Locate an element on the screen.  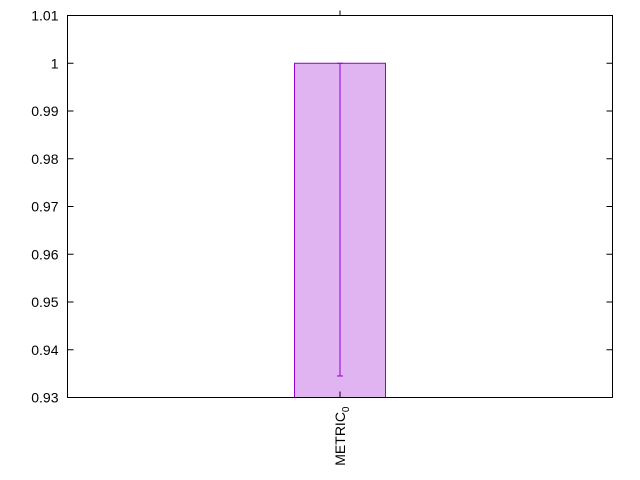
y-tick-label: 1.01 is located at coordinates (44, 16).